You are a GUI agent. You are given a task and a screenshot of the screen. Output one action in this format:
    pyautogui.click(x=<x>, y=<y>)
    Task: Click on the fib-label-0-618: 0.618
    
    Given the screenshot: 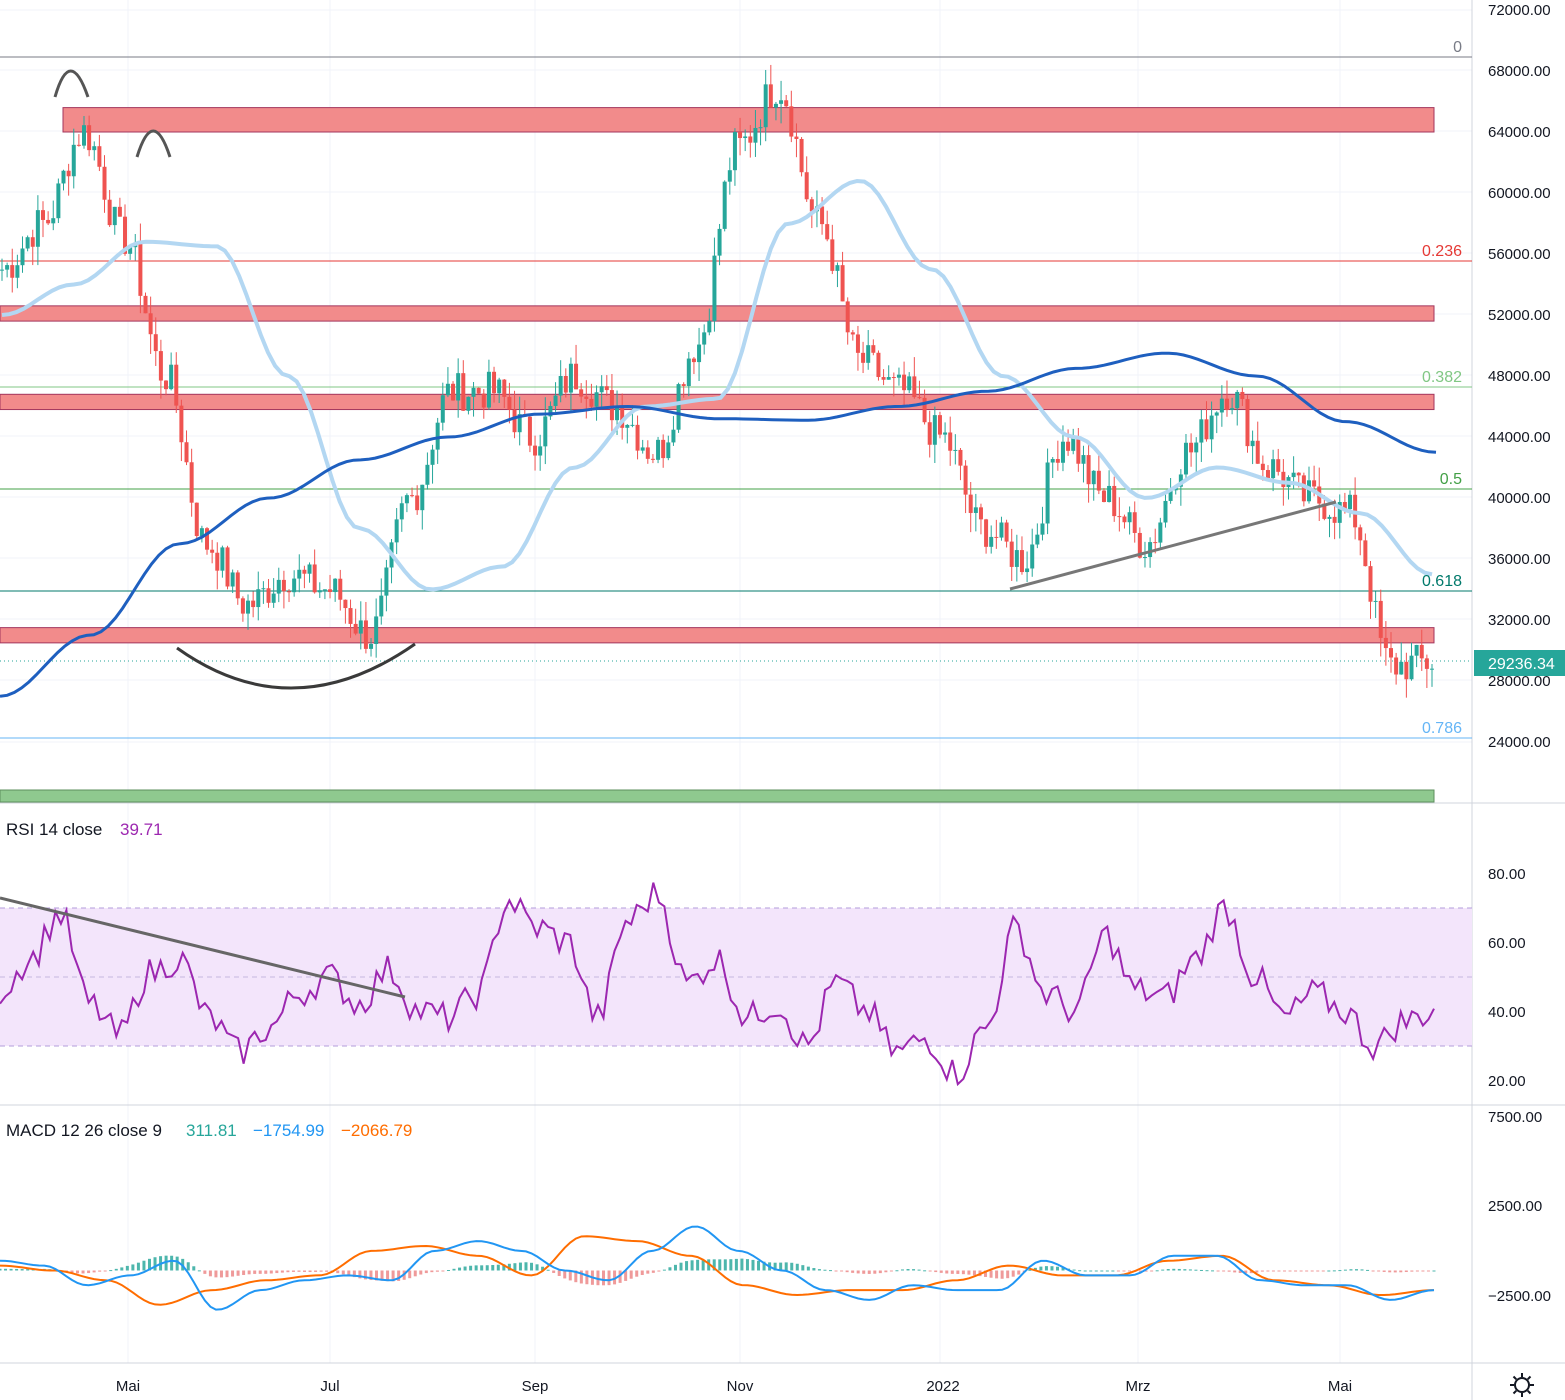 What is the action you would take?
    pyautogui.click(x=1442, y=581)
    